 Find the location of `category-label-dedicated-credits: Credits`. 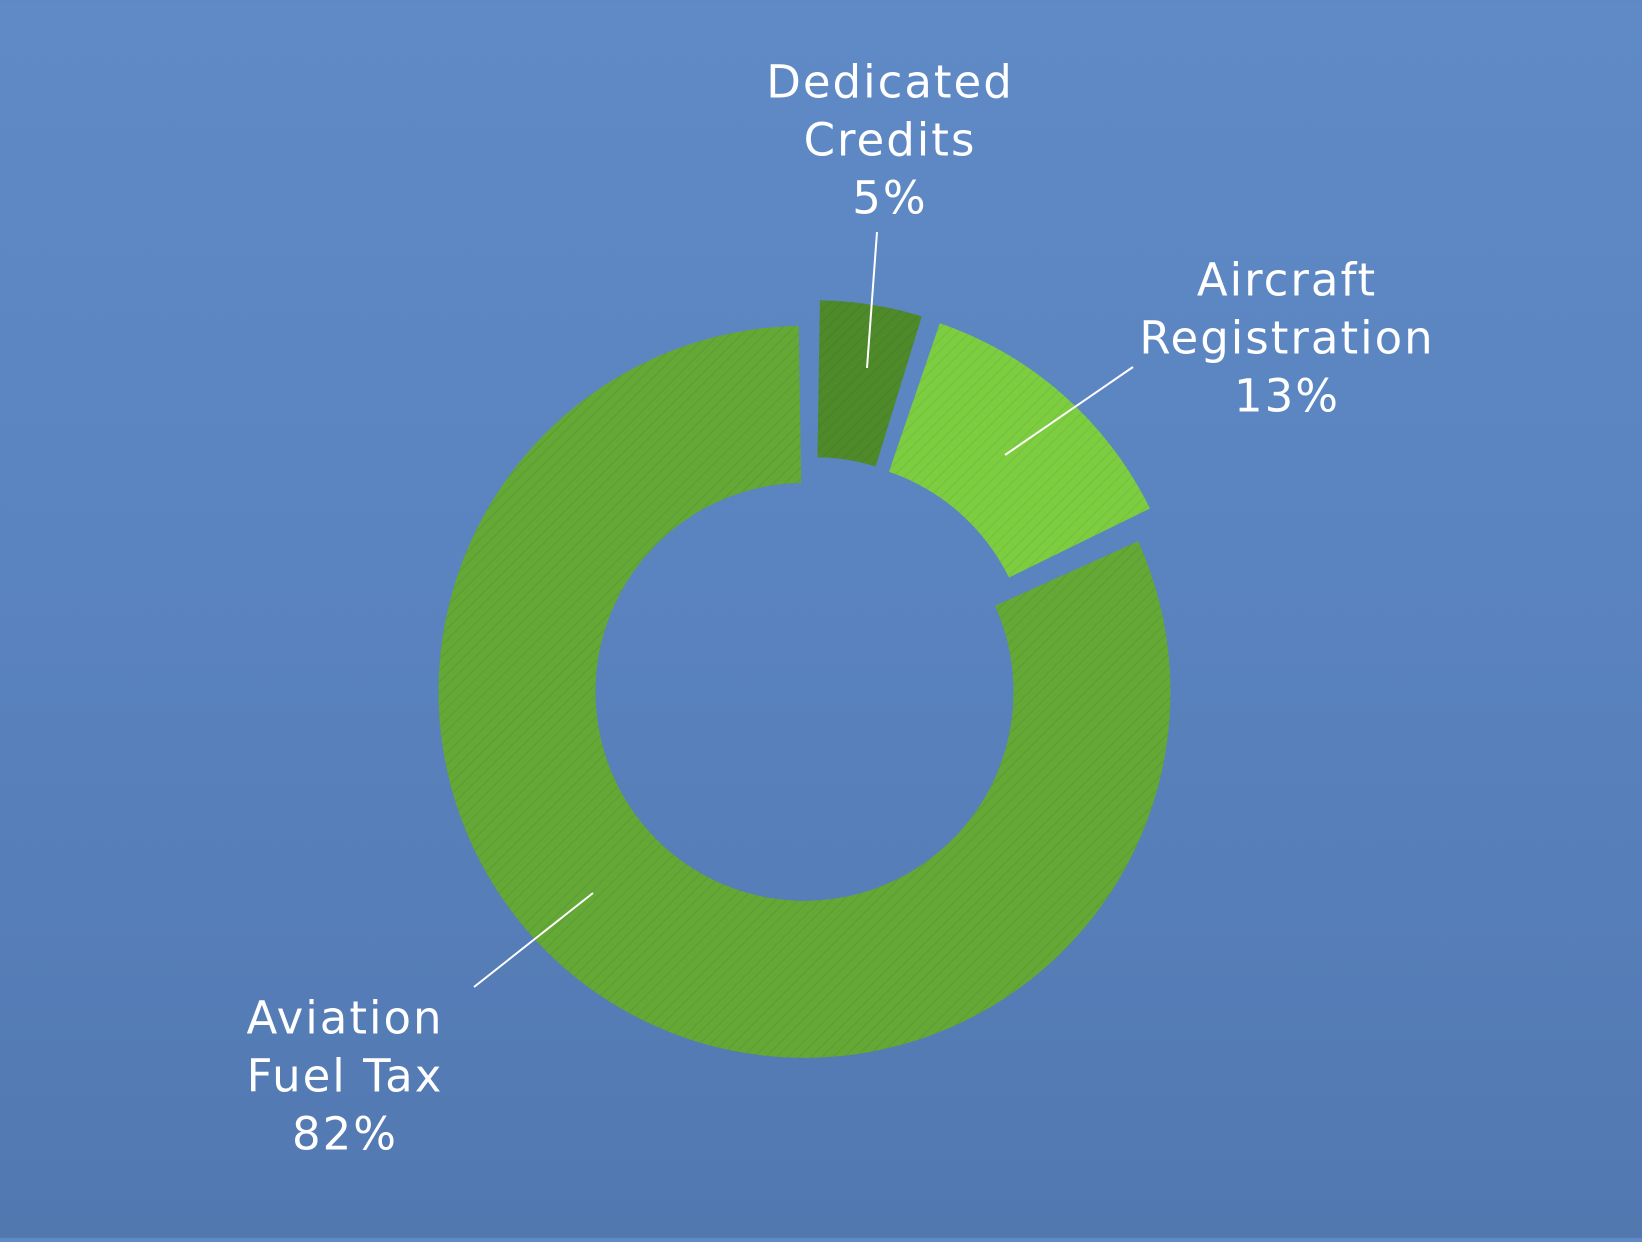

category-label-dedicated-credits: Credits is located at coordinates (890, 140).